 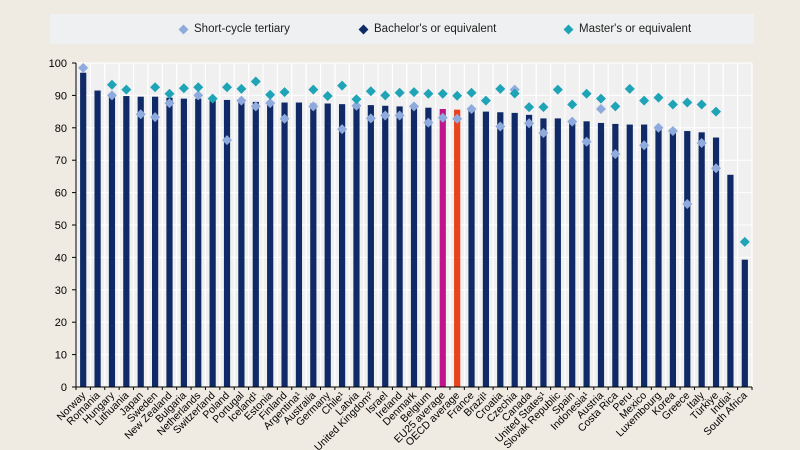 I want to click on y-tick-label: 60, so click(x=61, y=194).